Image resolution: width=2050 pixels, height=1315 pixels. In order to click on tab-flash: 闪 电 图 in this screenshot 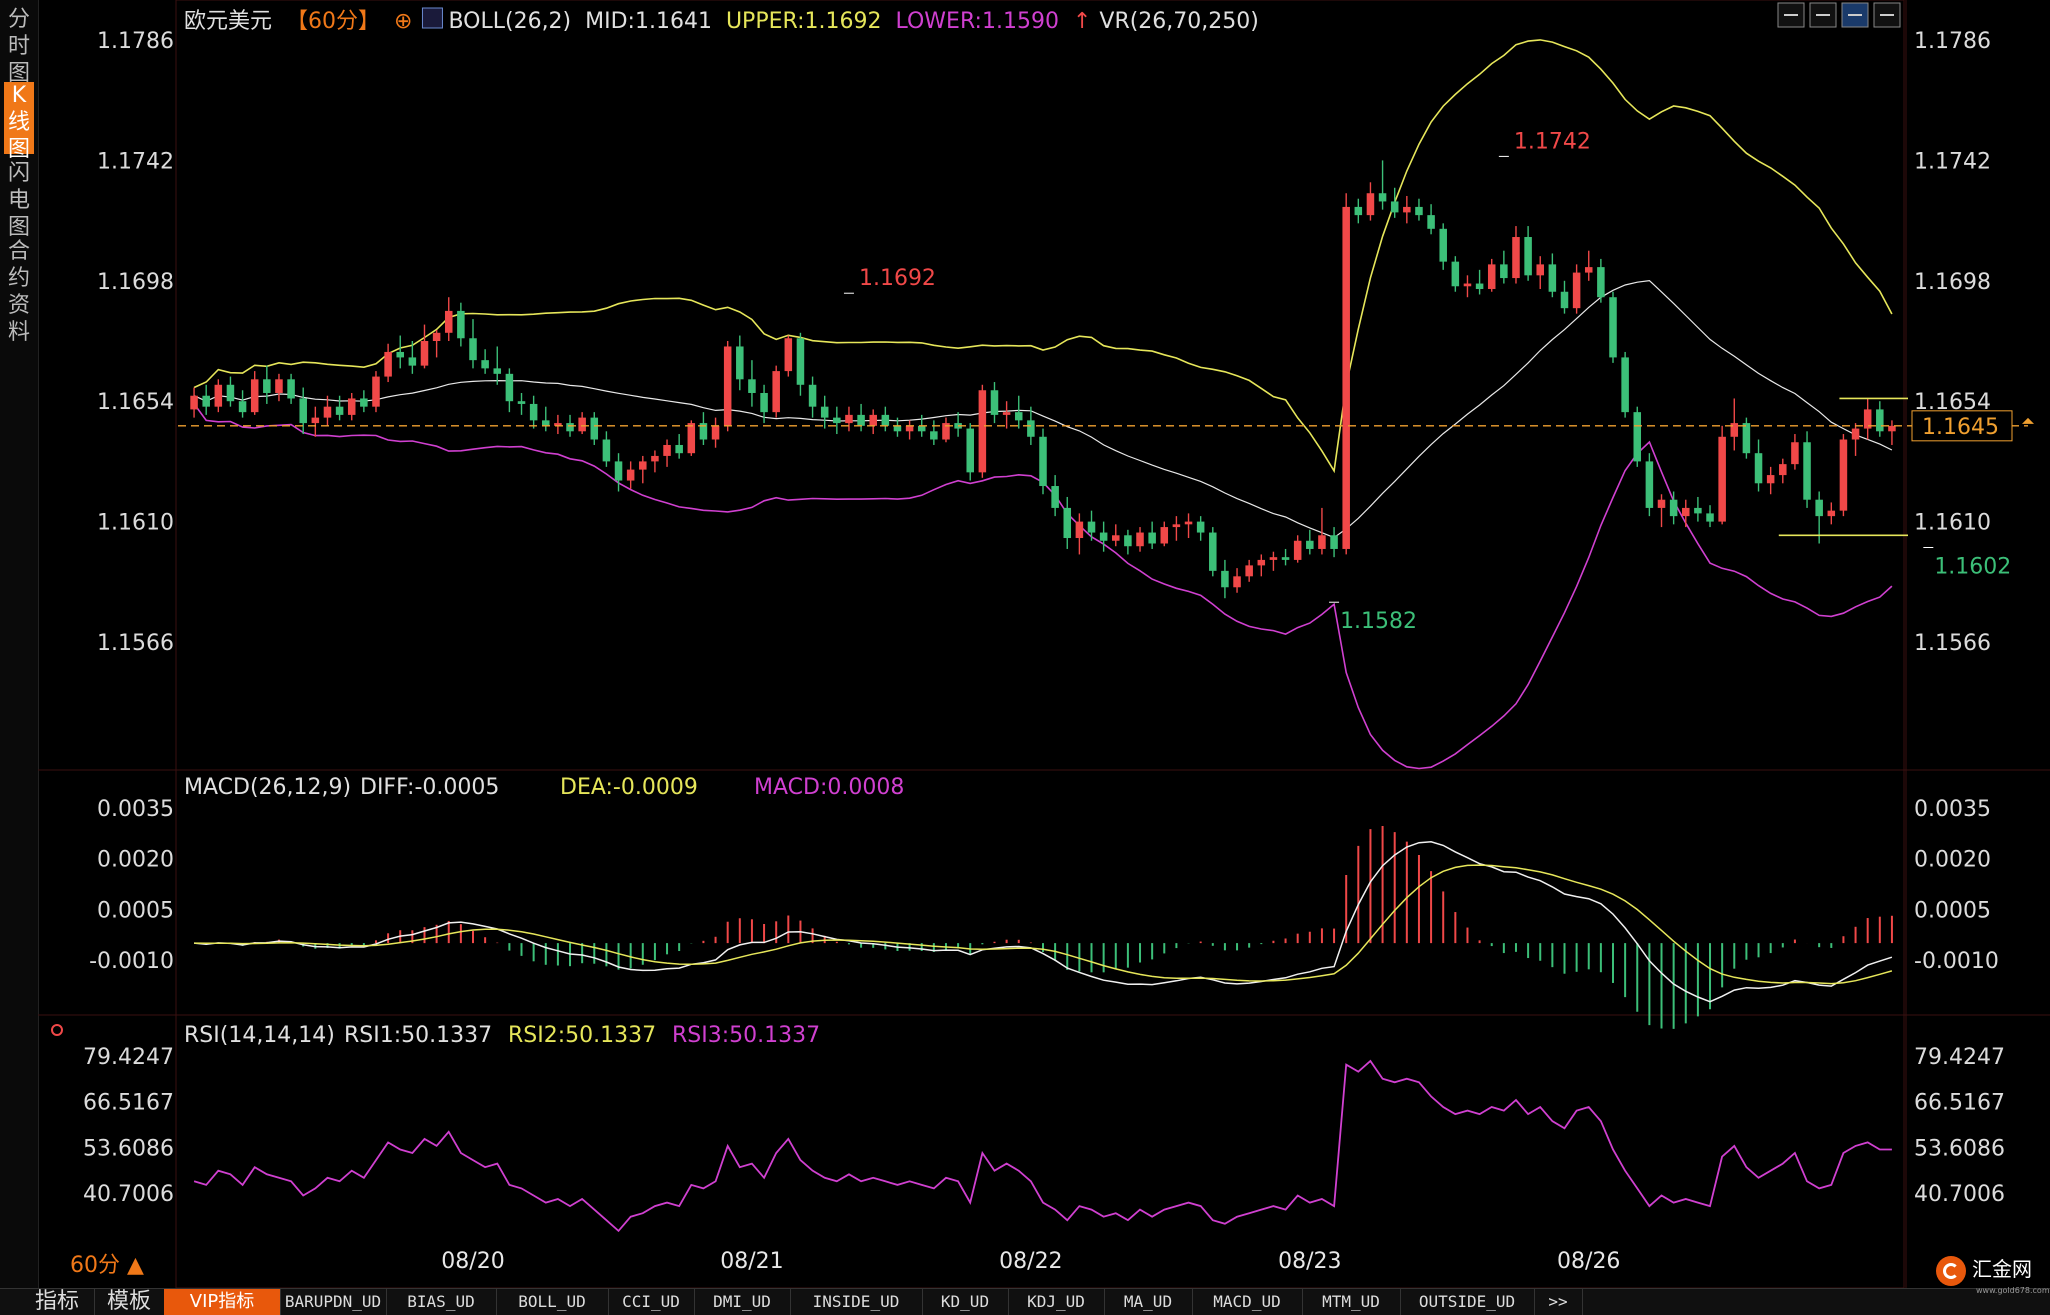, I will do `click(18, 200)`.